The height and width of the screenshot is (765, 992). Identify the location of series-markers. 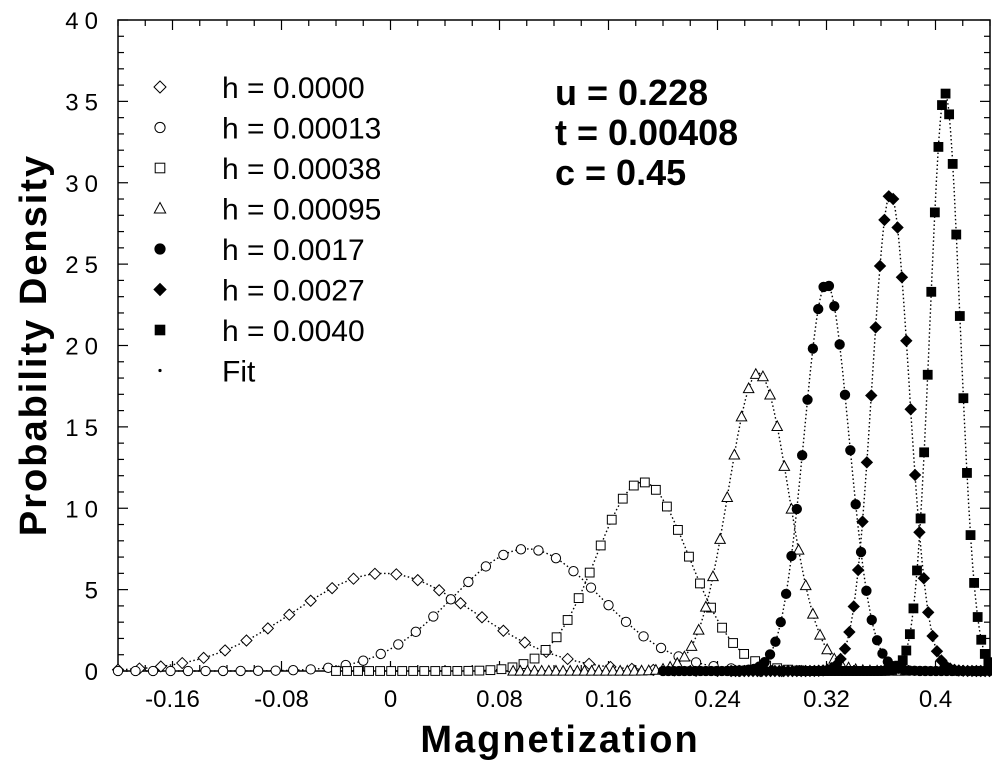
(568, 576).